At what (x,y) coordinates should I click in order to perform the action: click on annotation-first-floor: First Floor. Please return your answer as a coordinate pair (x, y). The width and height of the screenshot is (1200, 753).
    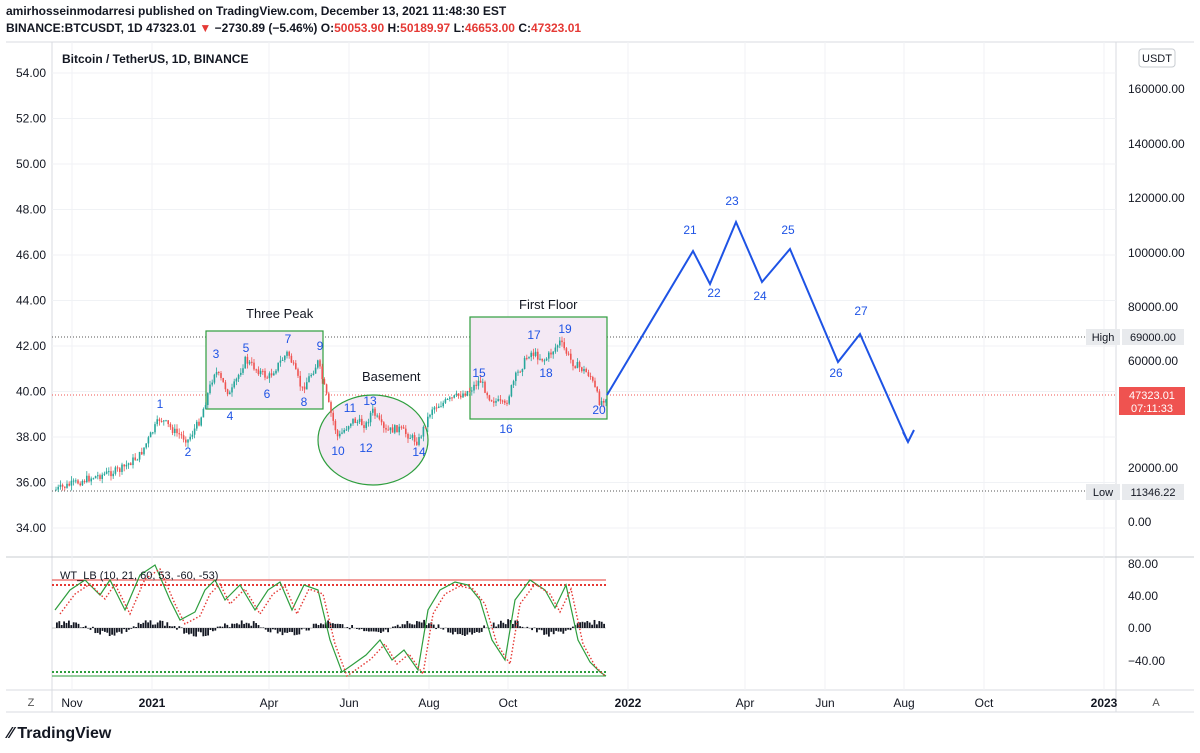
    Looking at the image, I should click on (548, 304).